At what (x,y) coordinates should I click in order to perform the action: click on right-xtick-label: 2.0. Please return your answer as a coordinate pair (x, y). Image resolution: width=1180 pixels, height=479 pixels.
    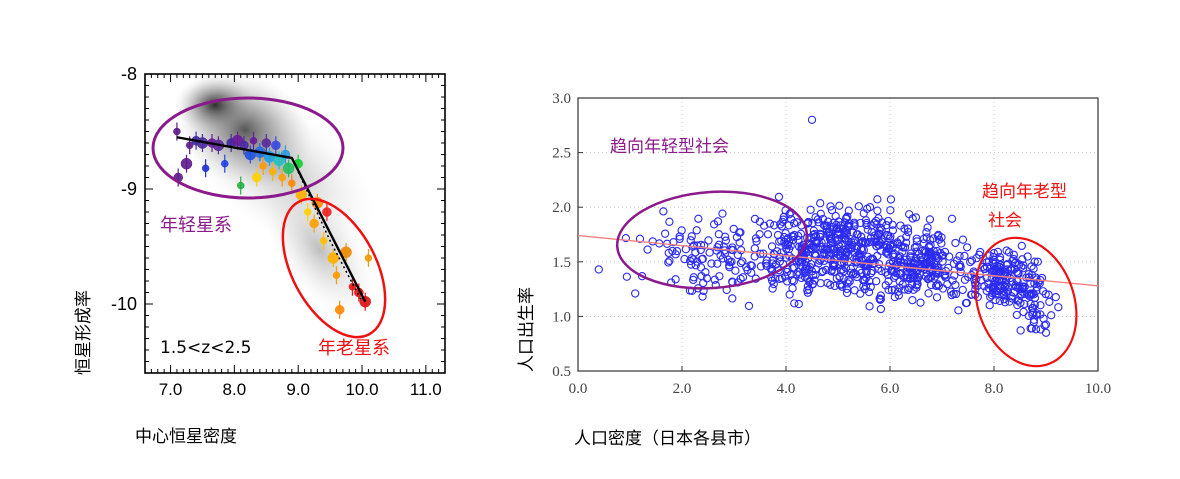
    Looking at the image, I should click on (682, 389).